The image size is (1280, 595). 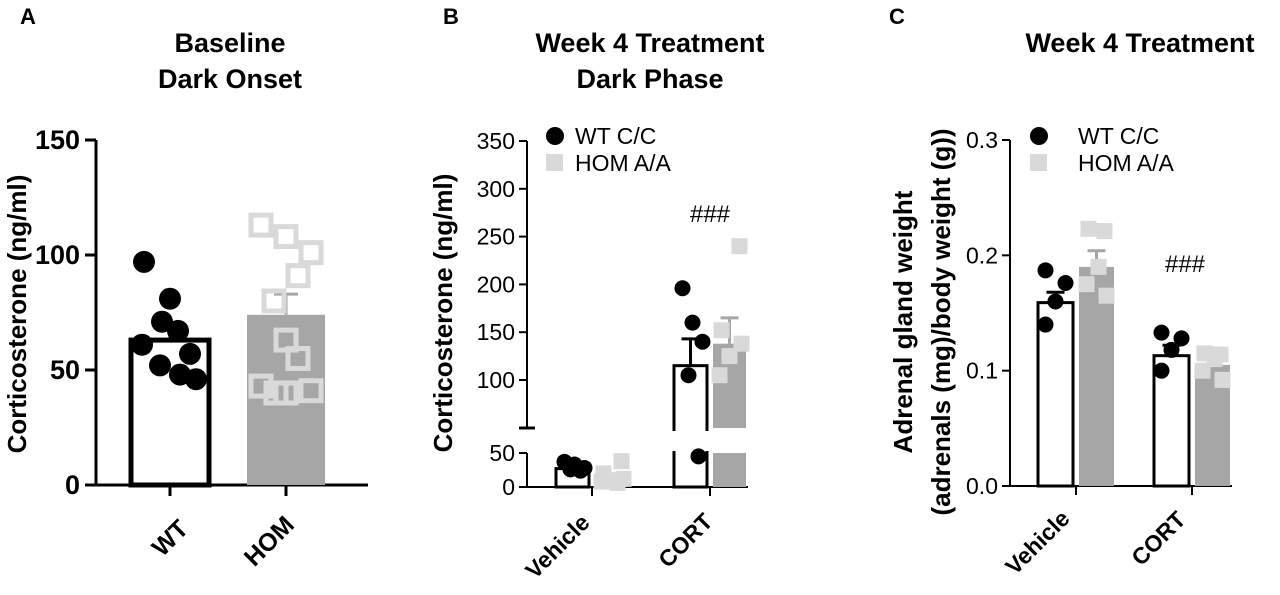 What do you see at coordinates (57, 140) in the screenshot?
I see `panel-a-y-tick-label: 150` at bounding box center [57, 140].